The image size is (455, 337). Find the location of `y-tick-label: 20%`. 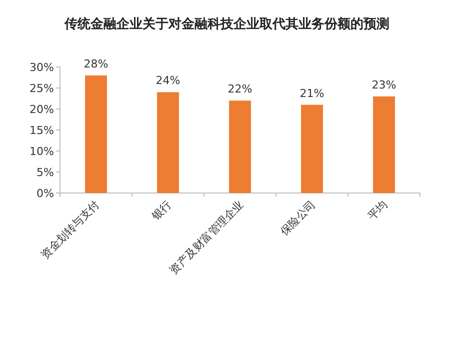

y-tick-label: 20% is located at coordinates (42, 109).